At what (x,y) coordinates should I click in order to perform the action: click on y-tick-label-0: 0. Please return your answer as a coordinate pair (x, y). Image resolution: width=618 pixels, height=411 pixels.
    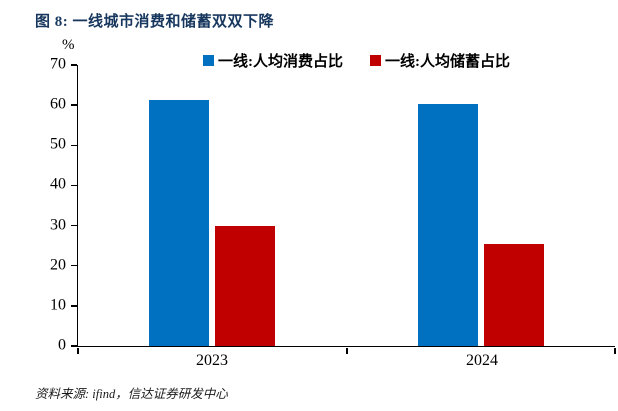
    Looking at the image, I should click on (62, 345).